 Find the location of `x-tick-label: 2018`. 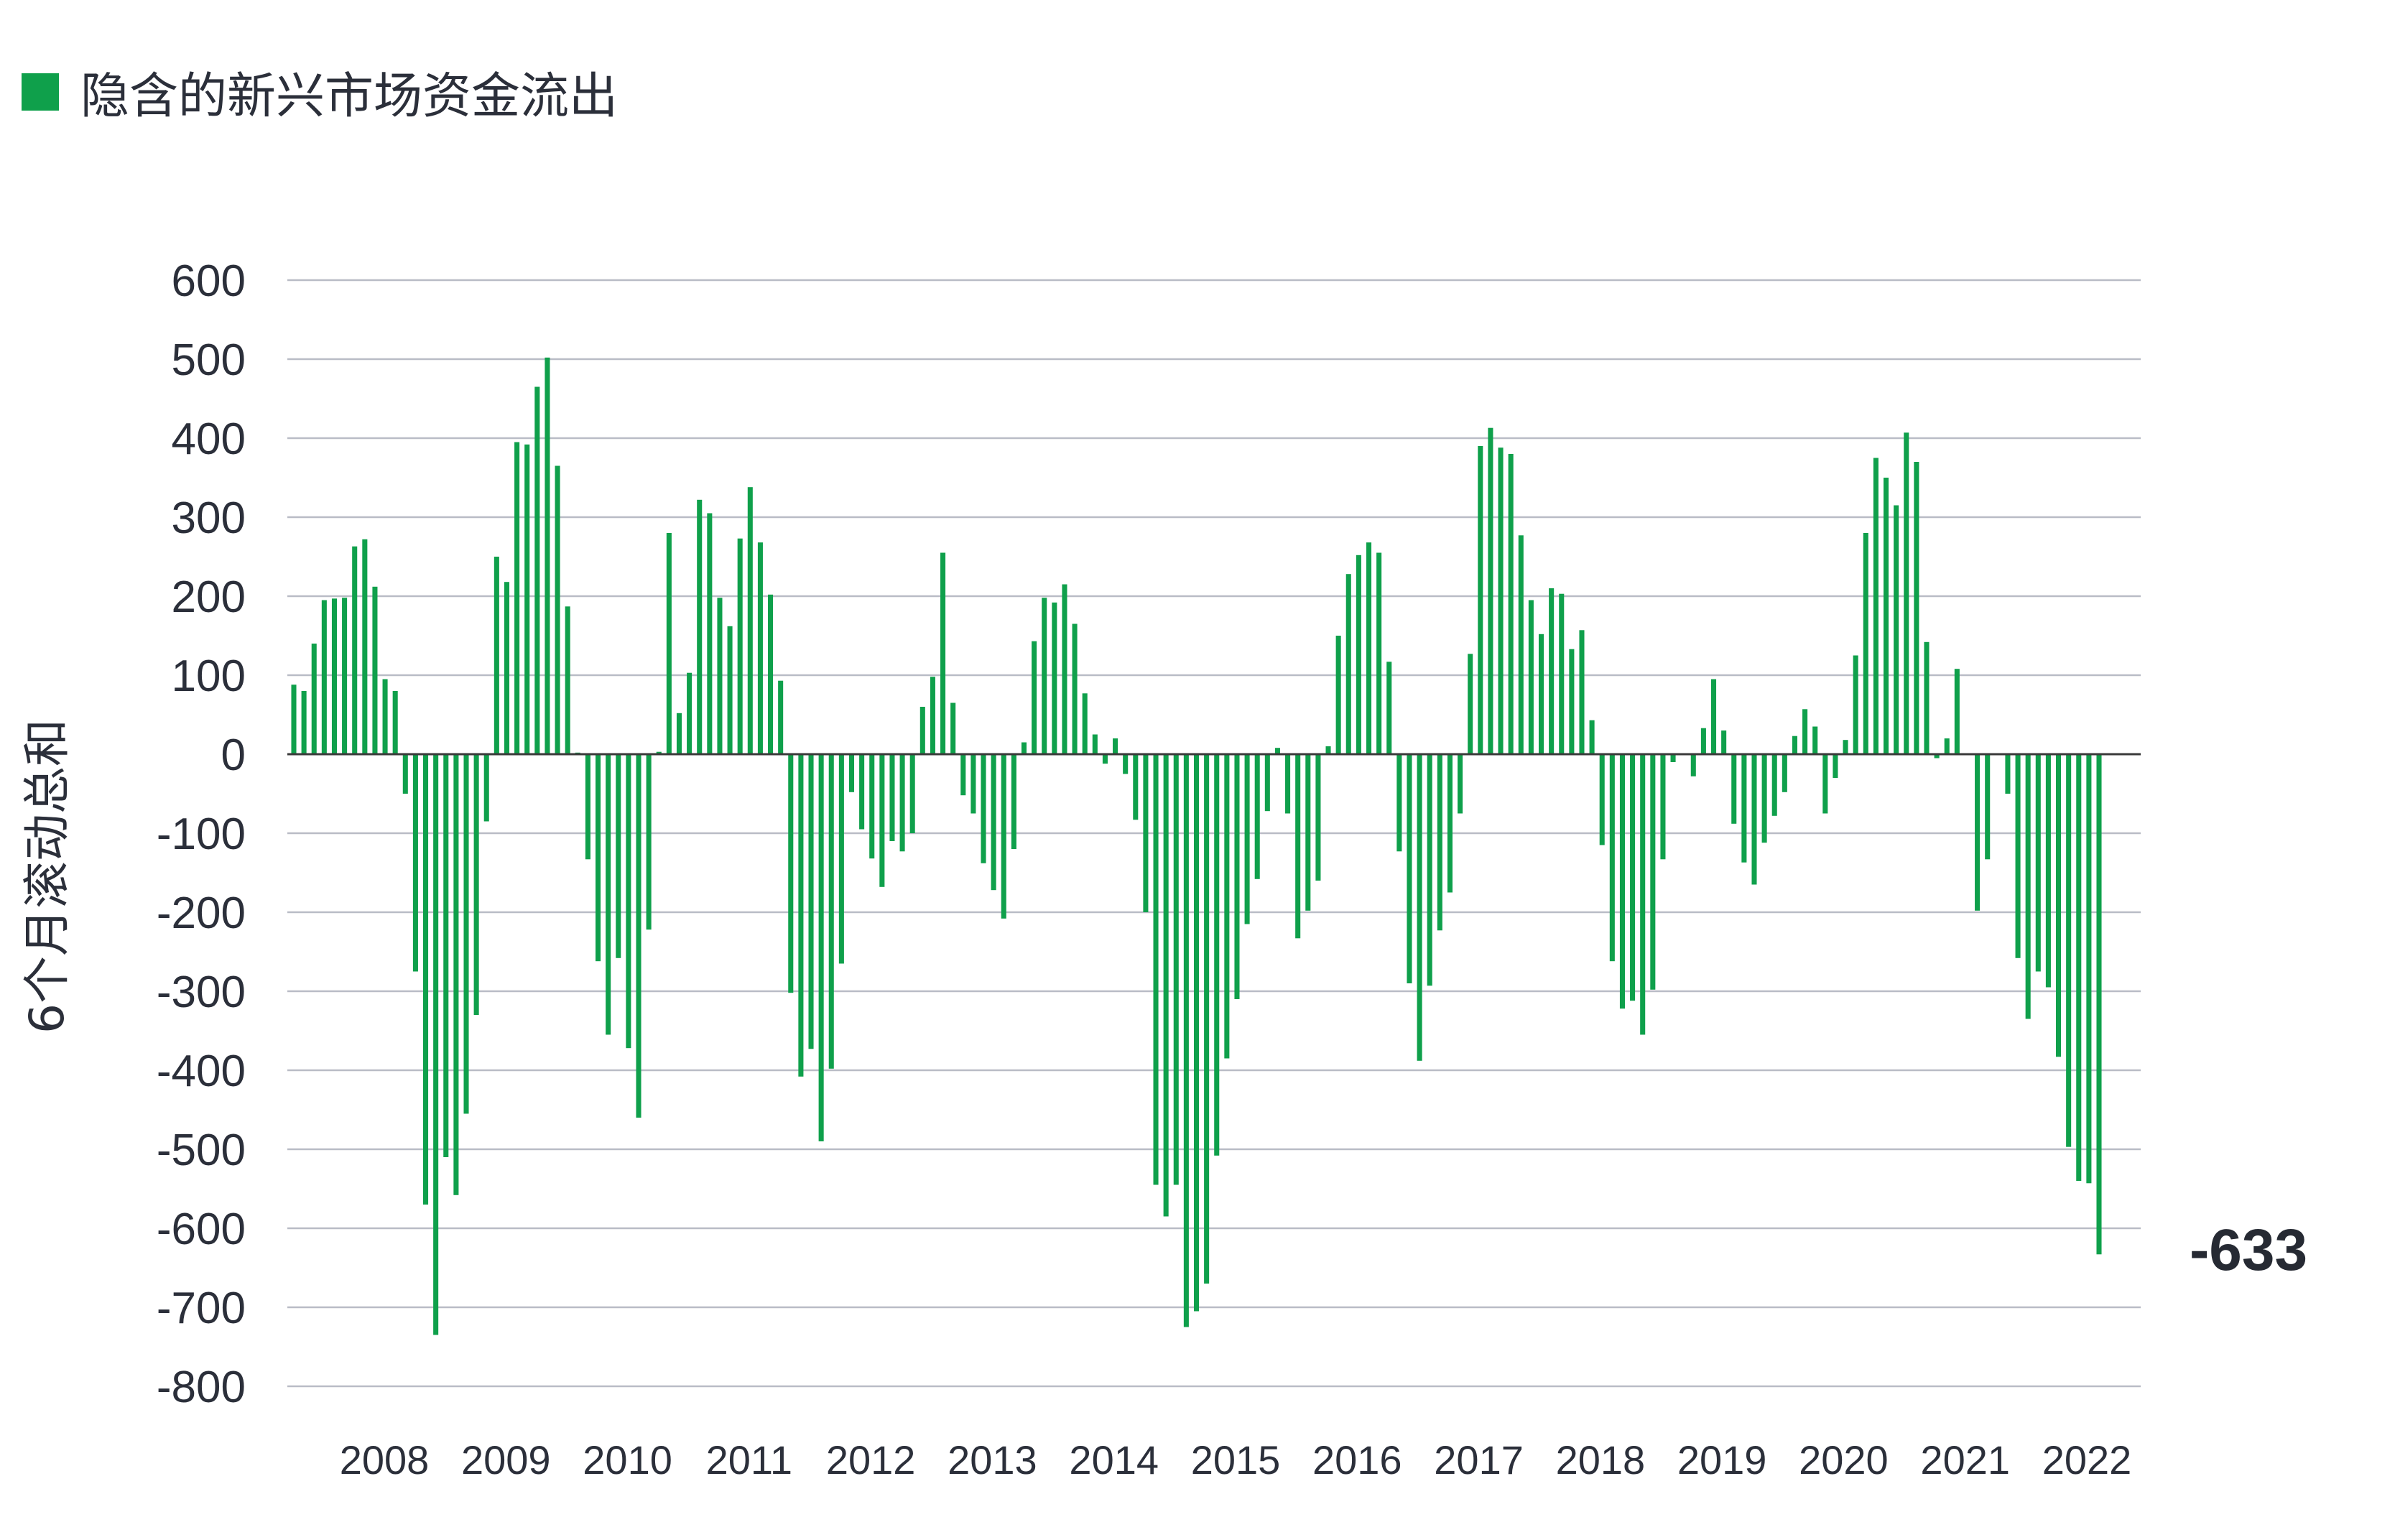

x-tick-label: 2018 is located at coordinates (1601, 1460).